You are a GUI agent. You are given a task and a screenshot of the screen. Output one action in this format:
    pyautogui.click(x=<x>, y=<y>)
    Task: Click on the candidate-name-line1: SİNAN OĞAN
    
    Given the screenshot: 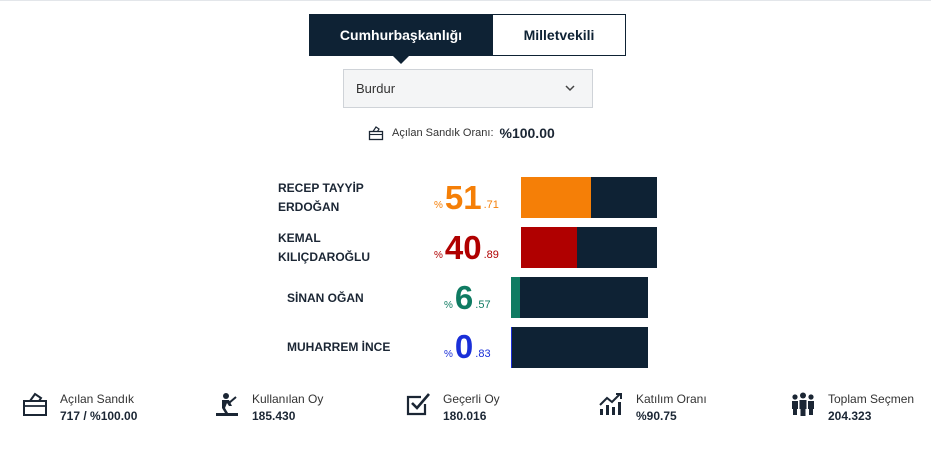 What is the action you would take?
    pyautogui.click(x=325, y=298)
    